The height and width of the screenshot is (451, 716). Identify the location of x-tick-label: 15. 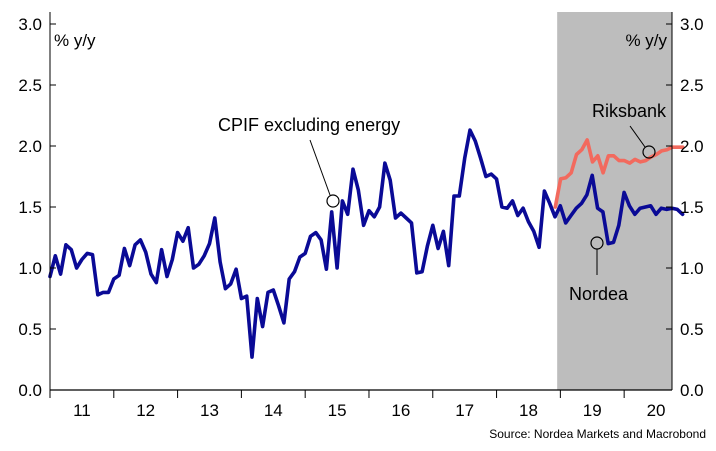
(337, 410).